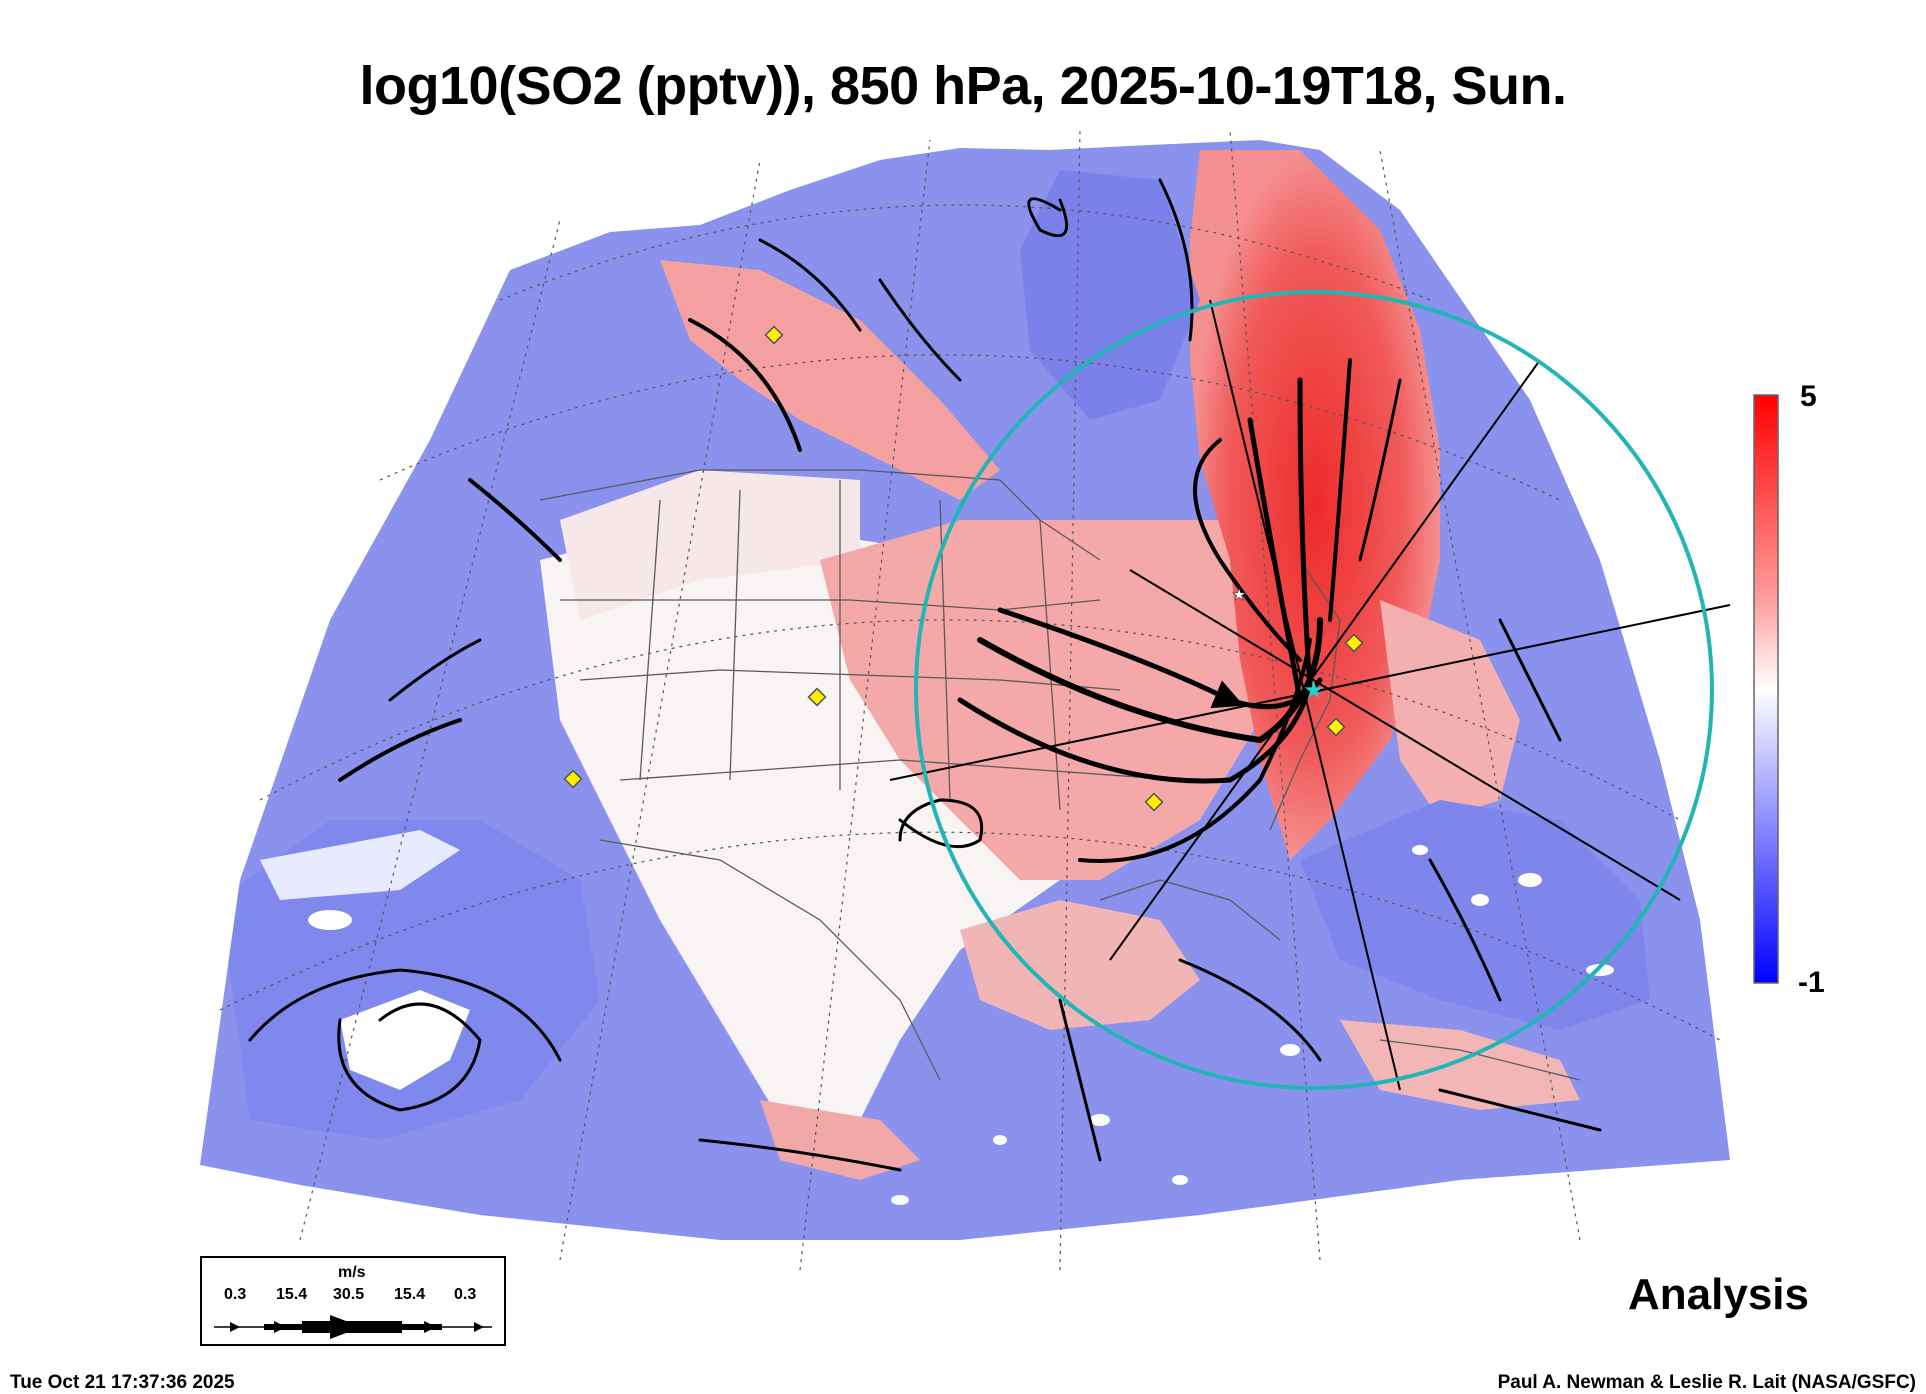 This screenshot has width=1926, height=1394. Describe the element at coordinates (1766, 689) in the screenshot. I see `colorbar` at that location.